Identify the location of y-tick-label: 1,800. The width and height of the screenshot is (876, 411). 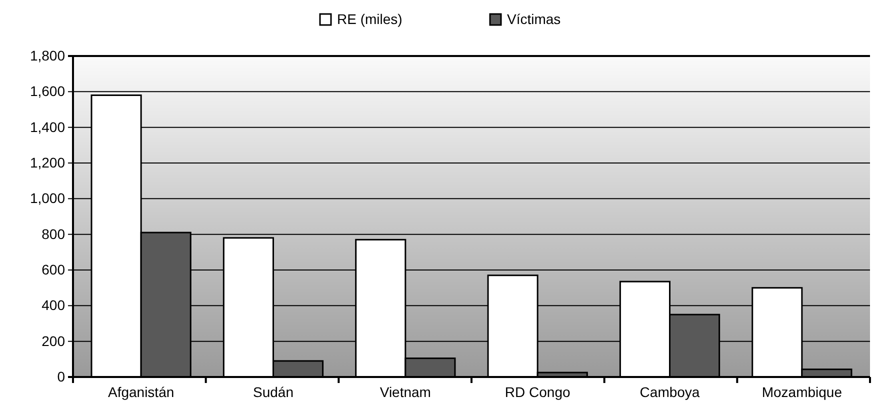
(48, 55).